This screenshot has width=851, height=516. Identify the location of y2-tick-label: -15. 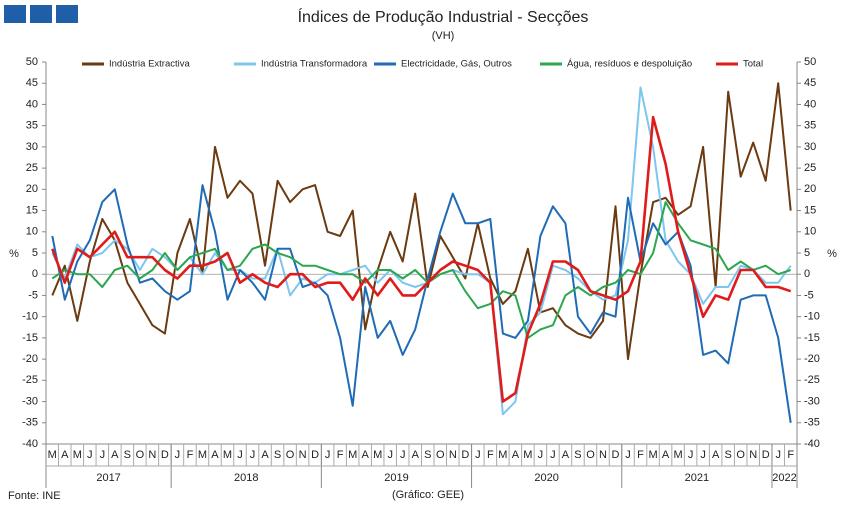
(812, 338).